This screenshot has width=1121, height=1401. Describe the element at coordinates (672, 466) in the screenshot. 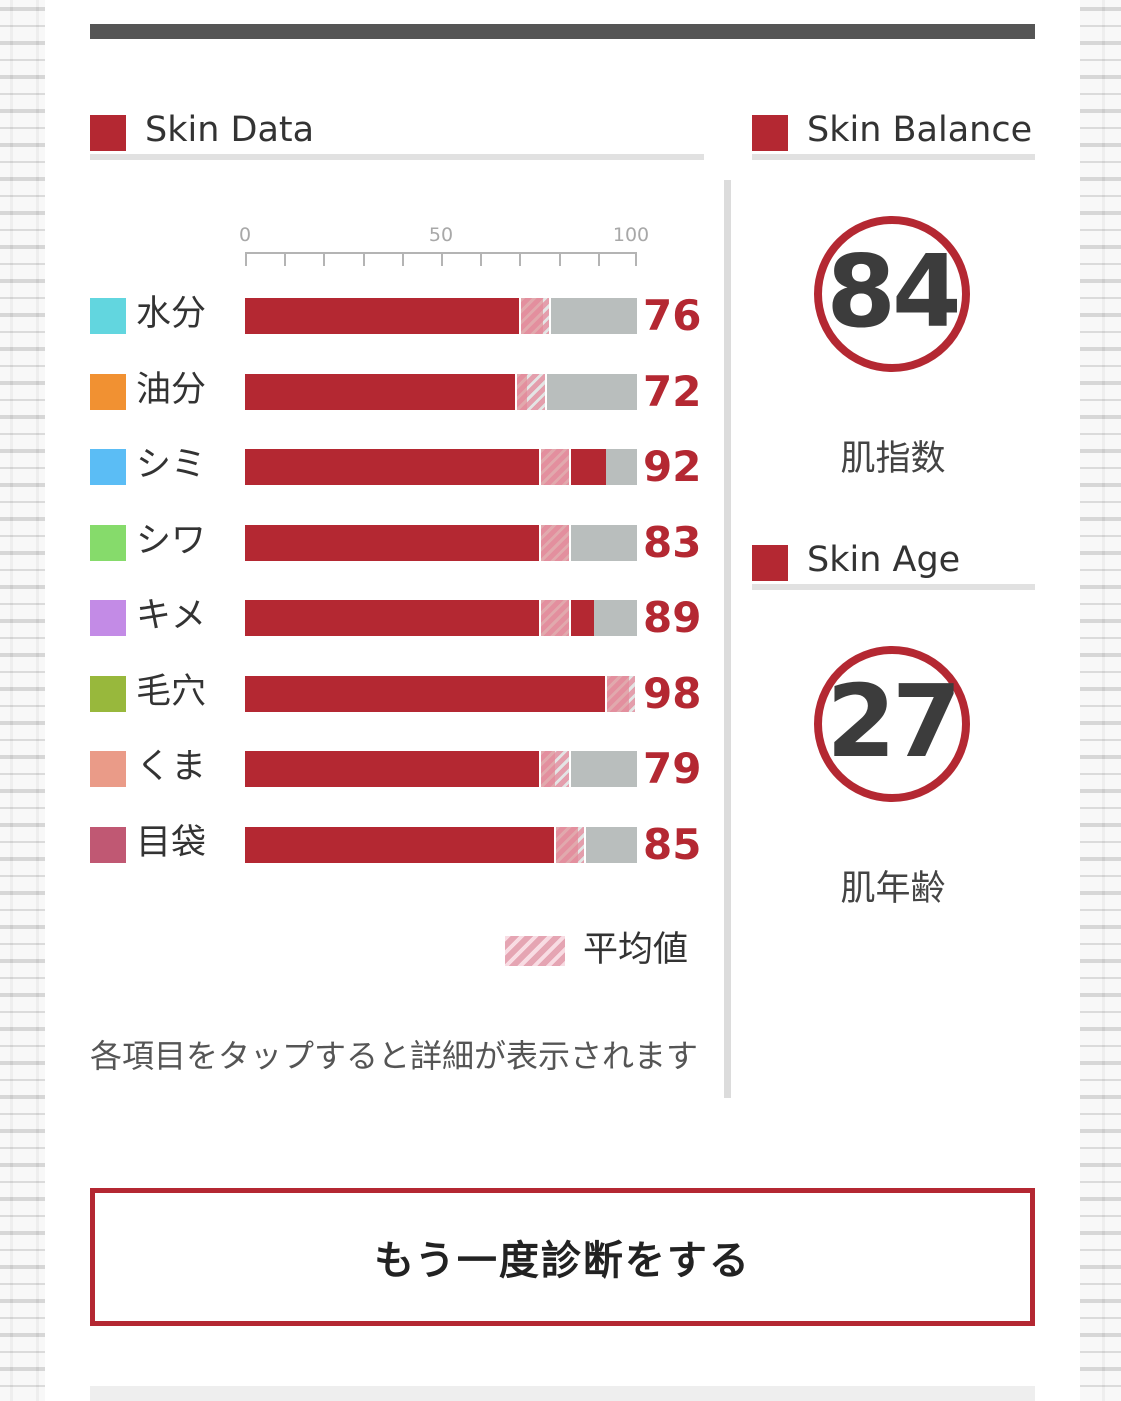

I see `skin-item-value: 92` at that location.